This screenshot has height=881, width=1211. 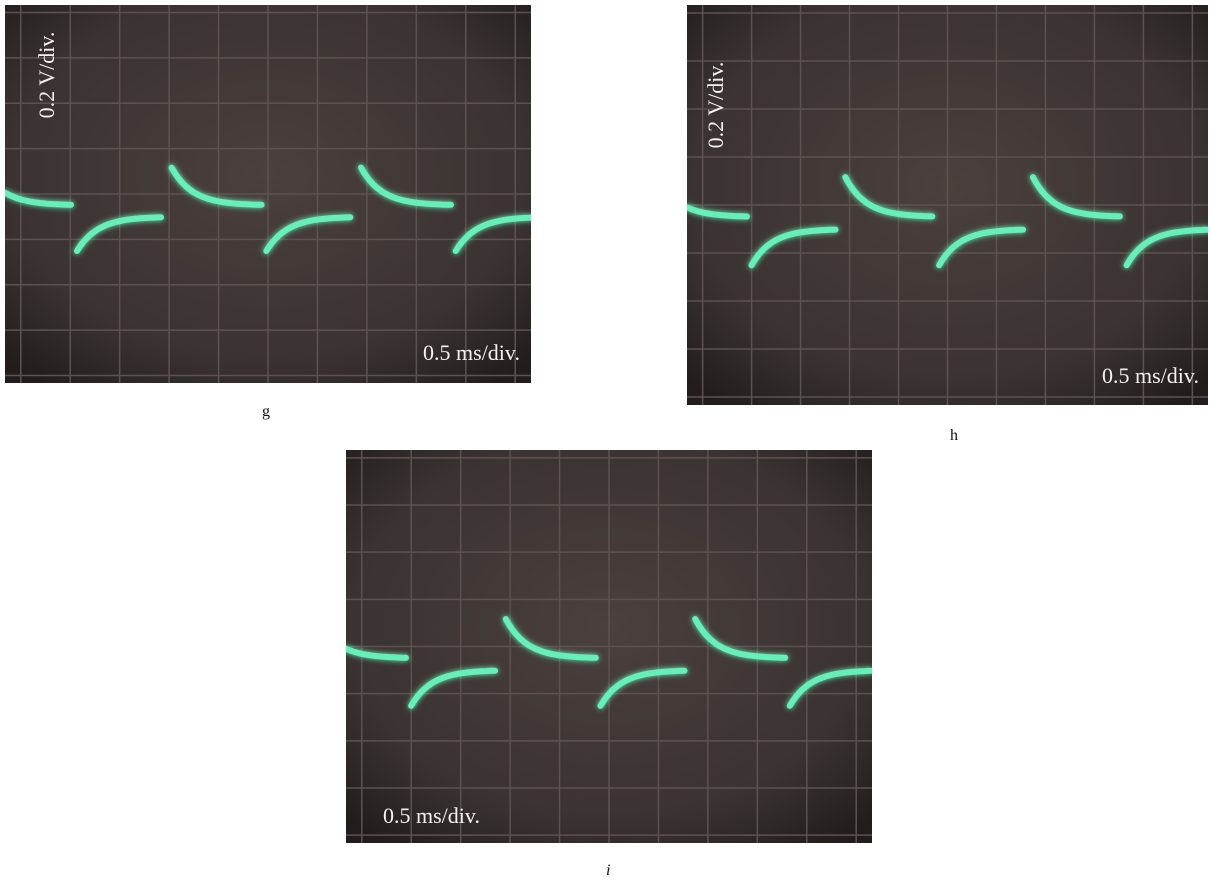 I want to click on panel-label: g, so click(x=266, y=411).